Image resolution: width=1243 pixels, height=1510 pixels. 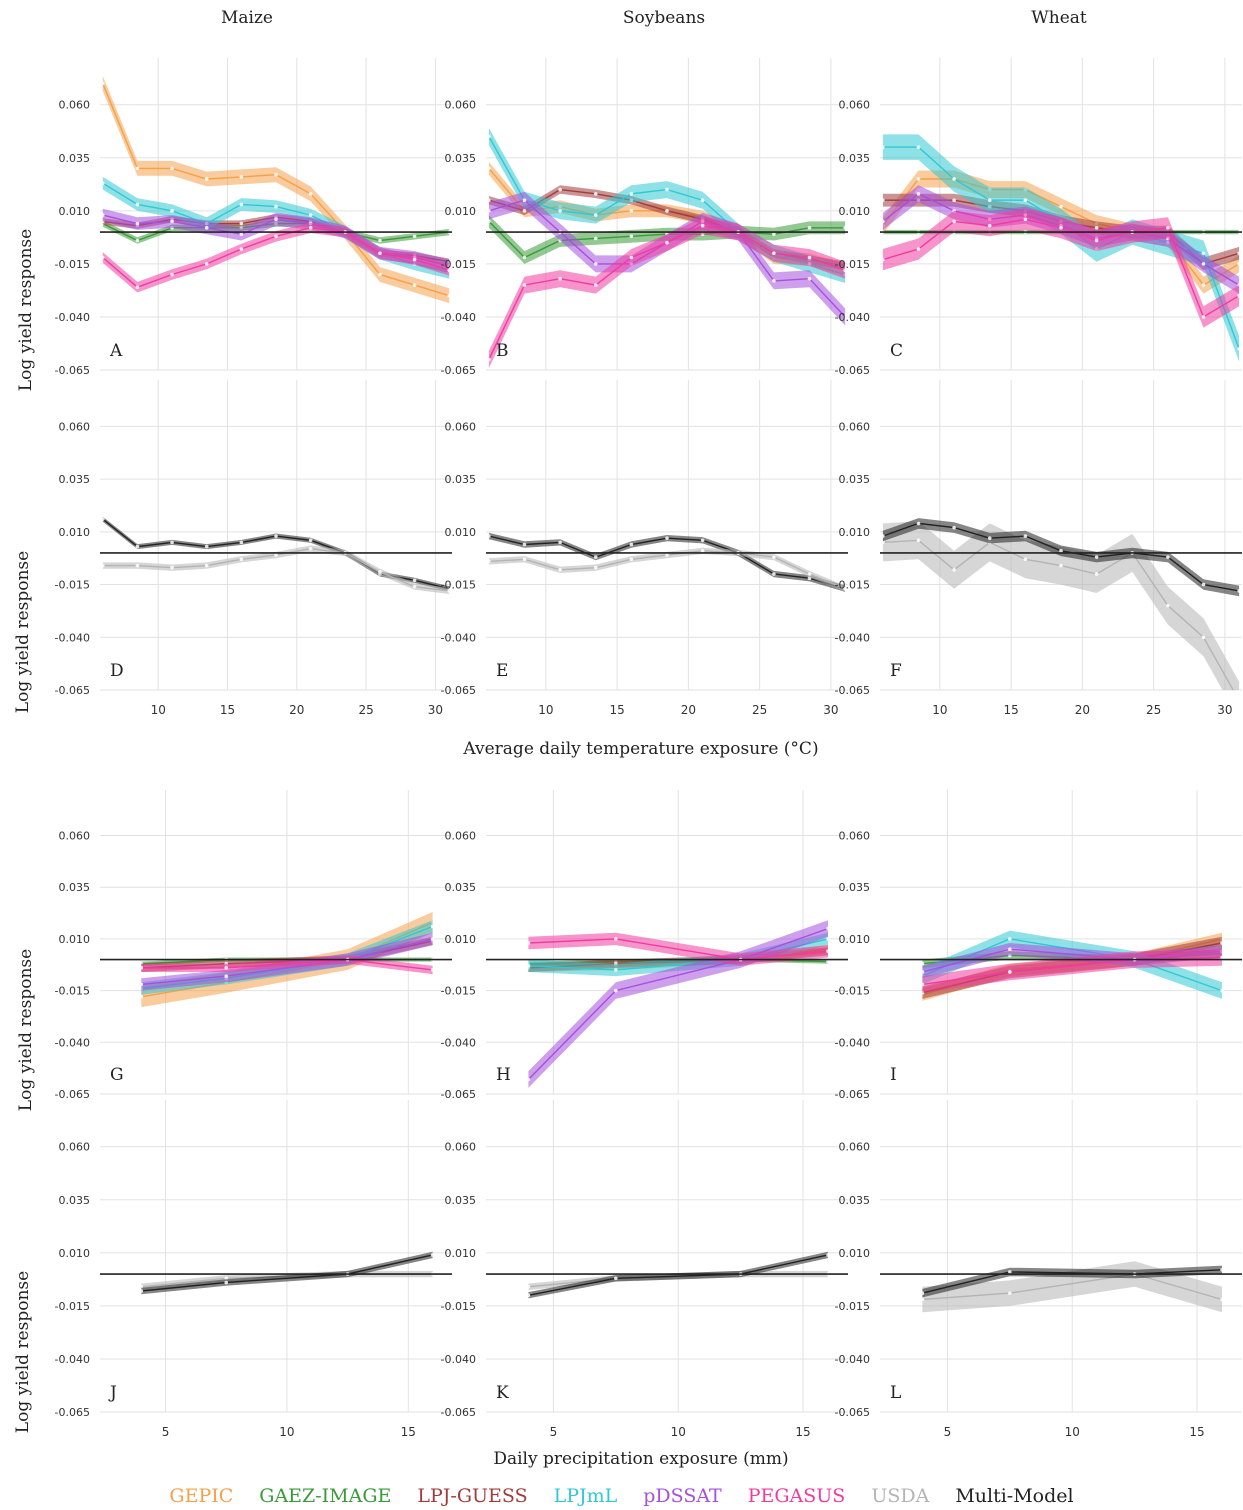 I want to click on y-tick-label-e: 0.060, so click(x=461, y=426).